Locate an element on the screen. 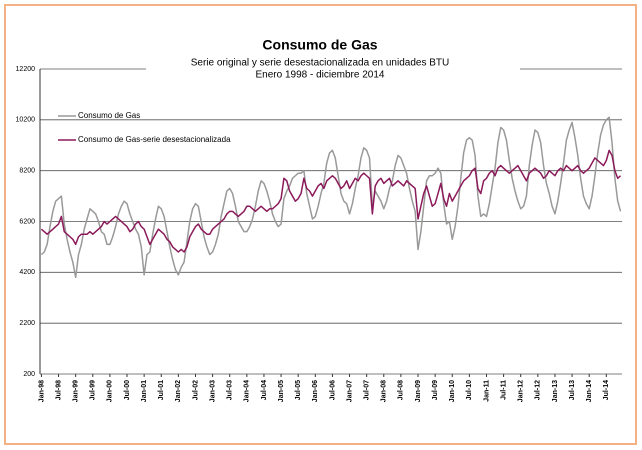 The image size is (642, 450). x-tick-label: Jan-04 is located at coordinates (247, 391).